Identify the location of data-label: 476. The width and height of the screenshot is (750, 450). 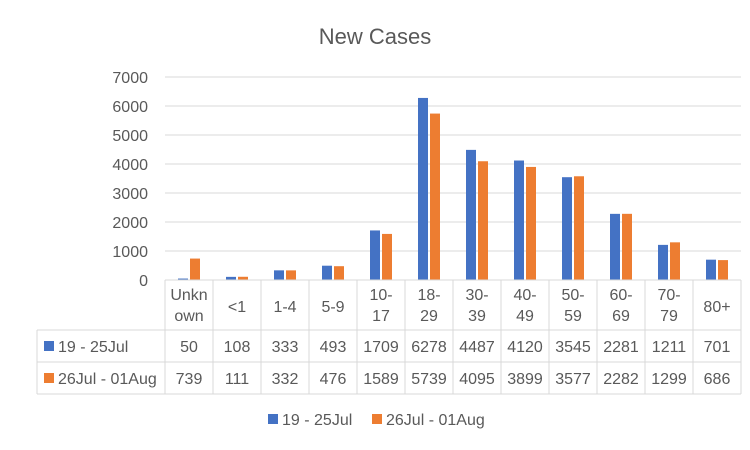
(333, 379).